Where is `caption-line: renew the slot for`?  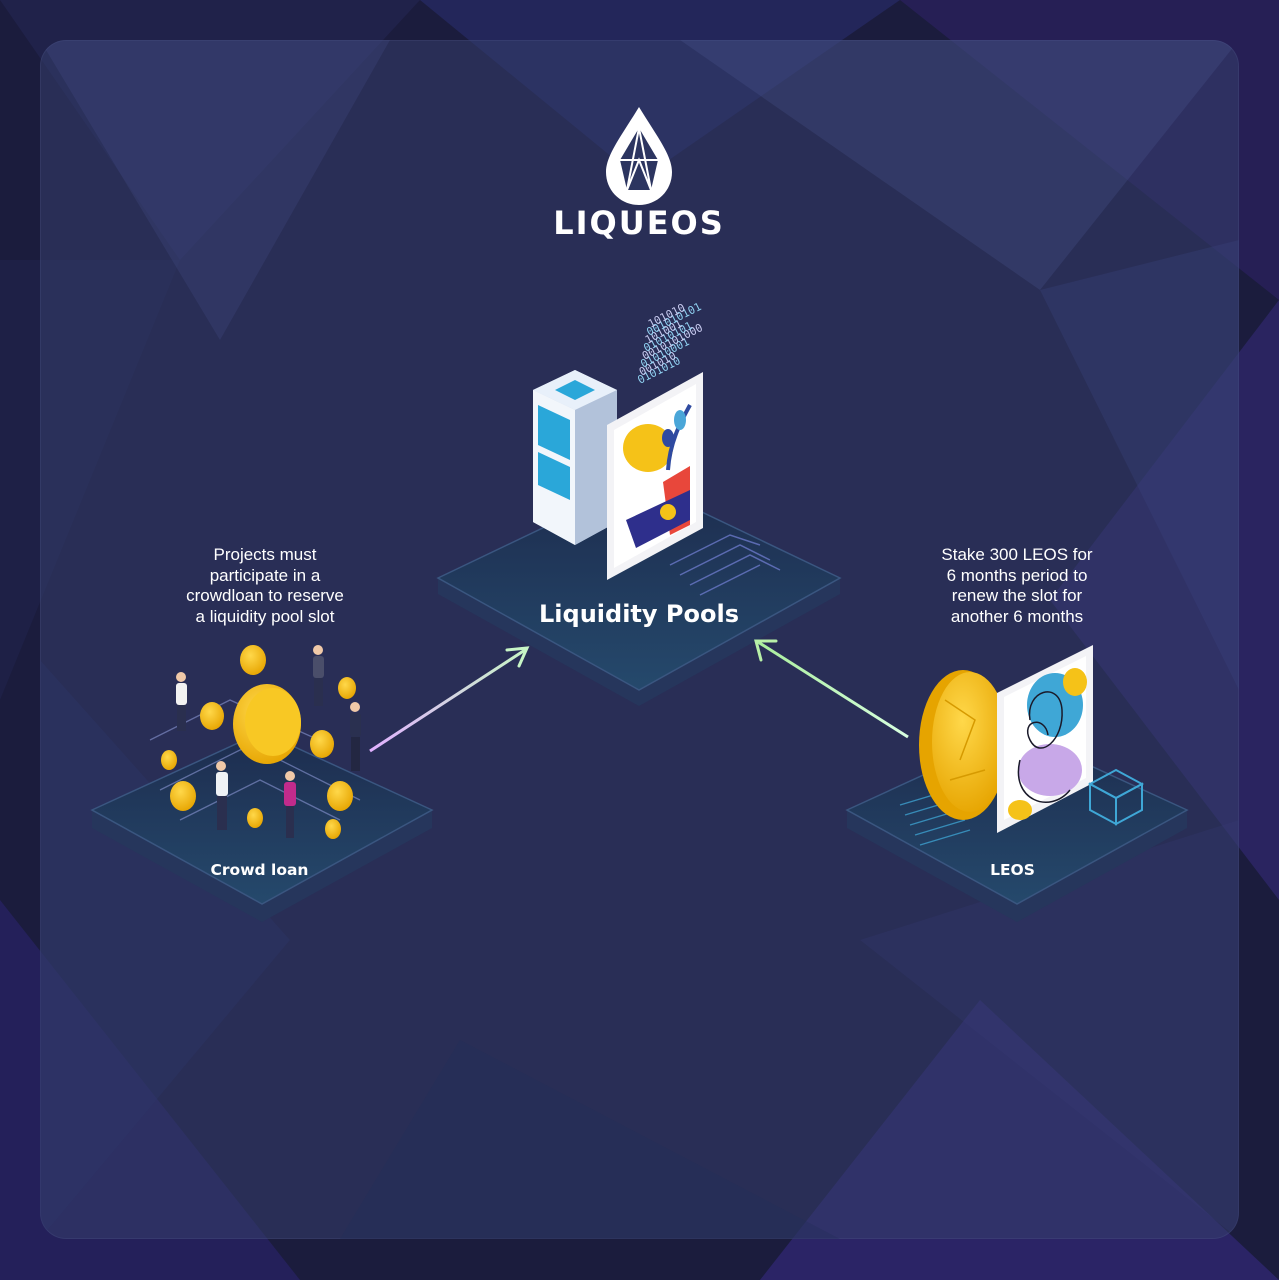
caption-line: renew the slot for is located at coordinates (1017, 595).